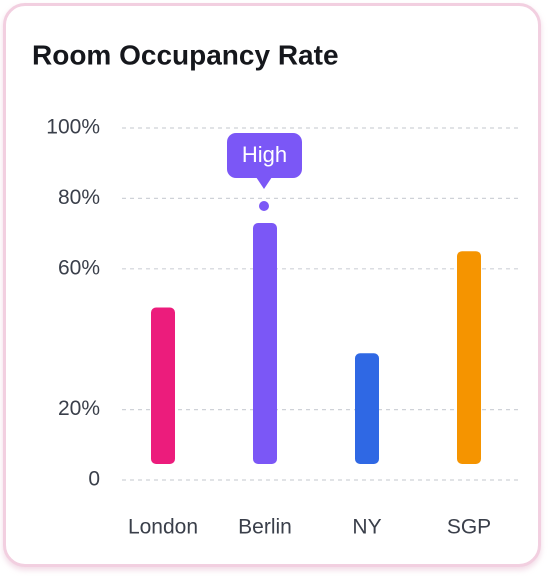 Image resolution: width=550 pixels, height=576 pixels. Describe the element at coordinates (469, 527) in the screenshot. I see `x-tick-label: SGP` at that location.